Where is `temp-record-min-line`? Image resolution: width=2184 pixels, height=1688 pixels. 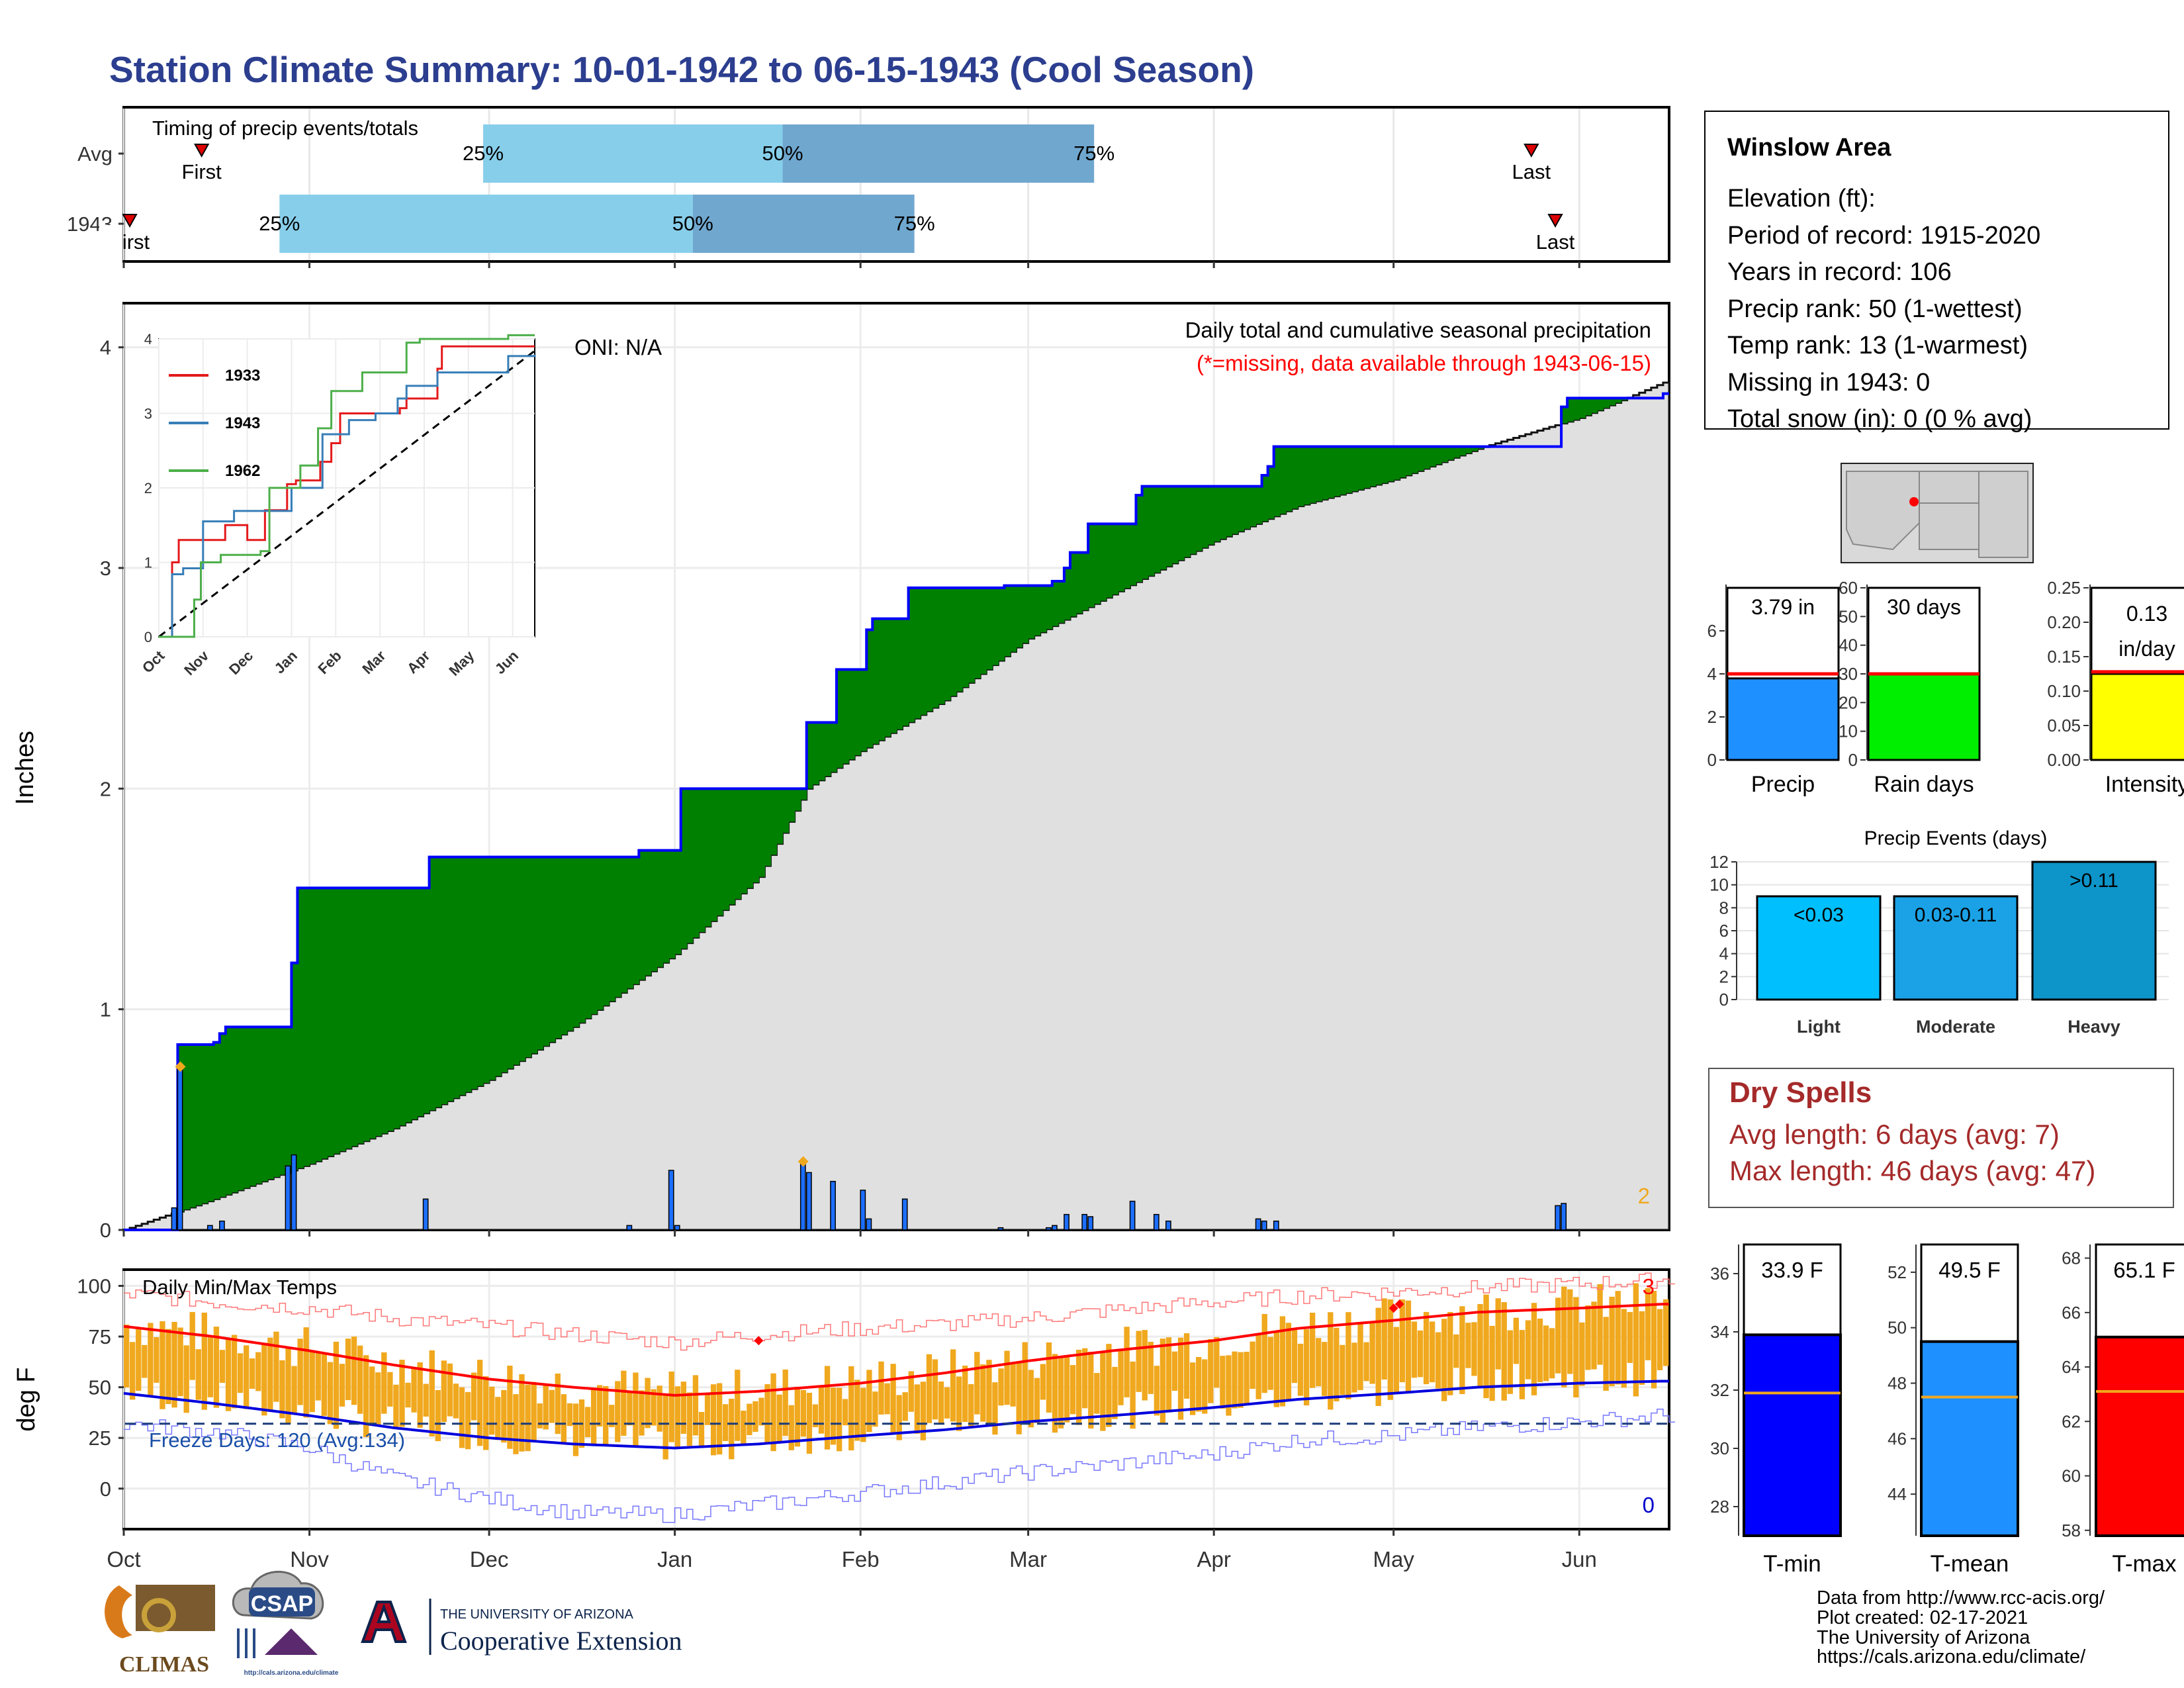
temp-record-min-line is located at coordinates (900, 1465).